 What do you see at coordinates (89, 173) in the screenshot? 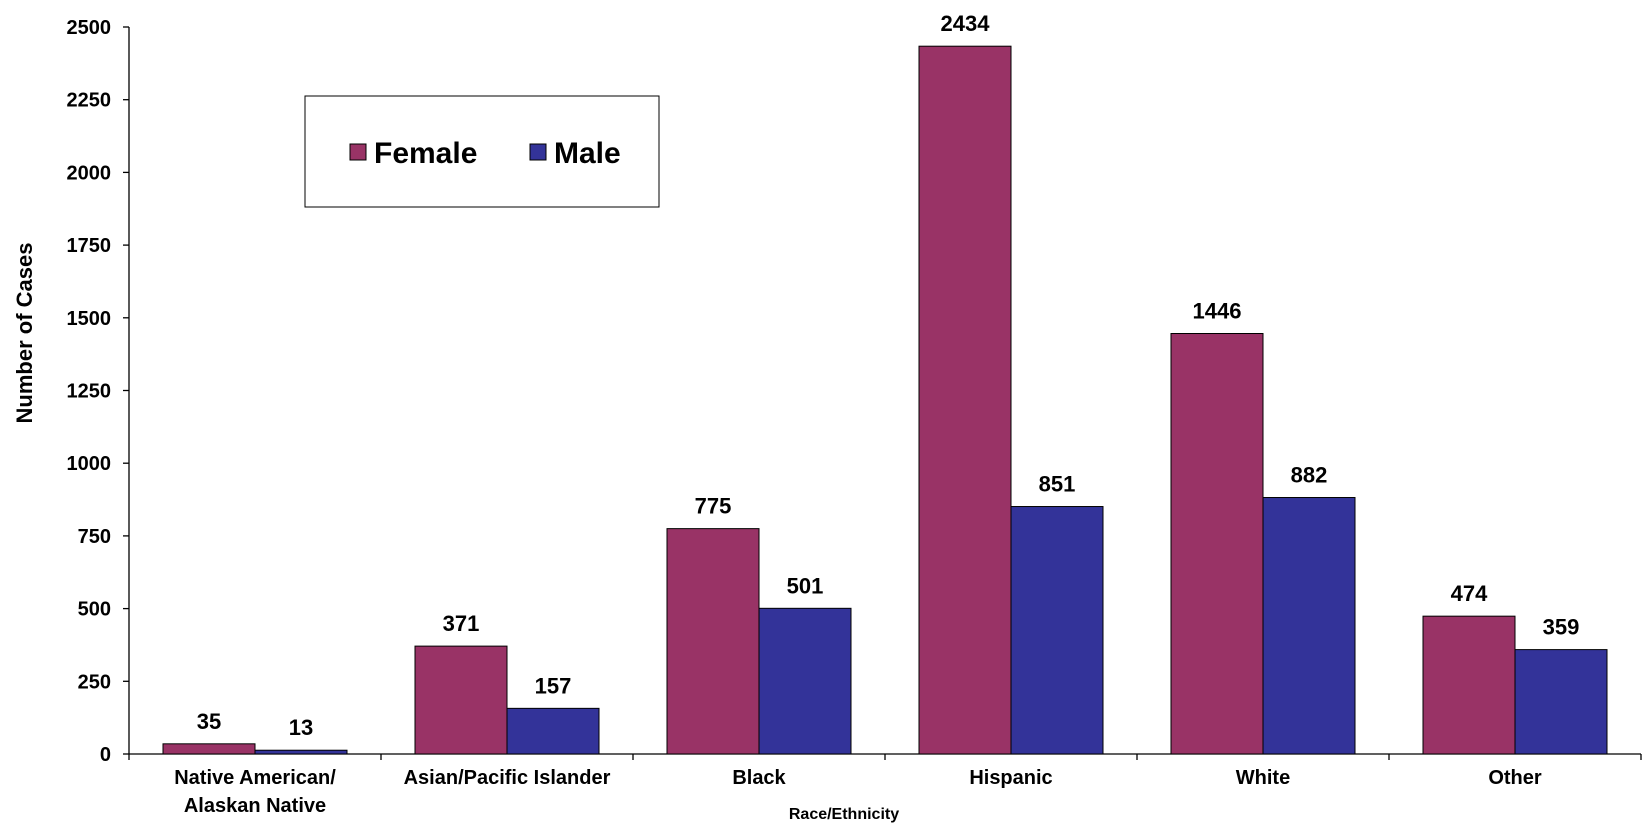
I see `y-tick-label: 2000` at bounding box center [89, 173].